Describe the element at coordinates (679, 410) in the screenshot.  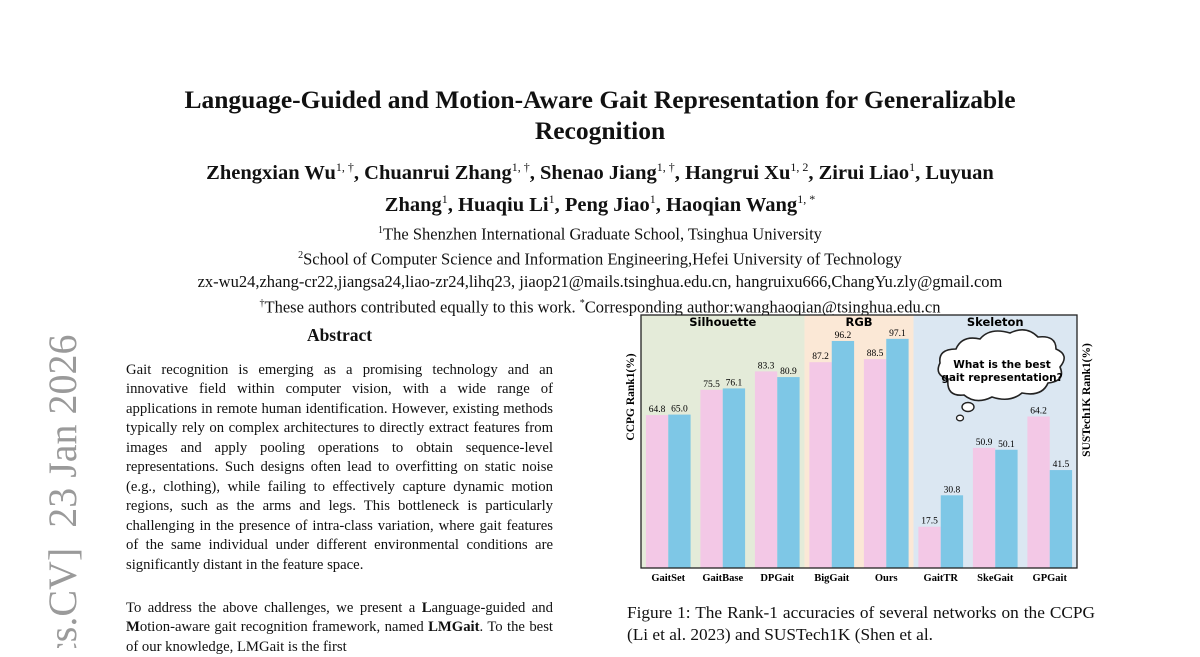
I see `value-label: 65.0` at that location.